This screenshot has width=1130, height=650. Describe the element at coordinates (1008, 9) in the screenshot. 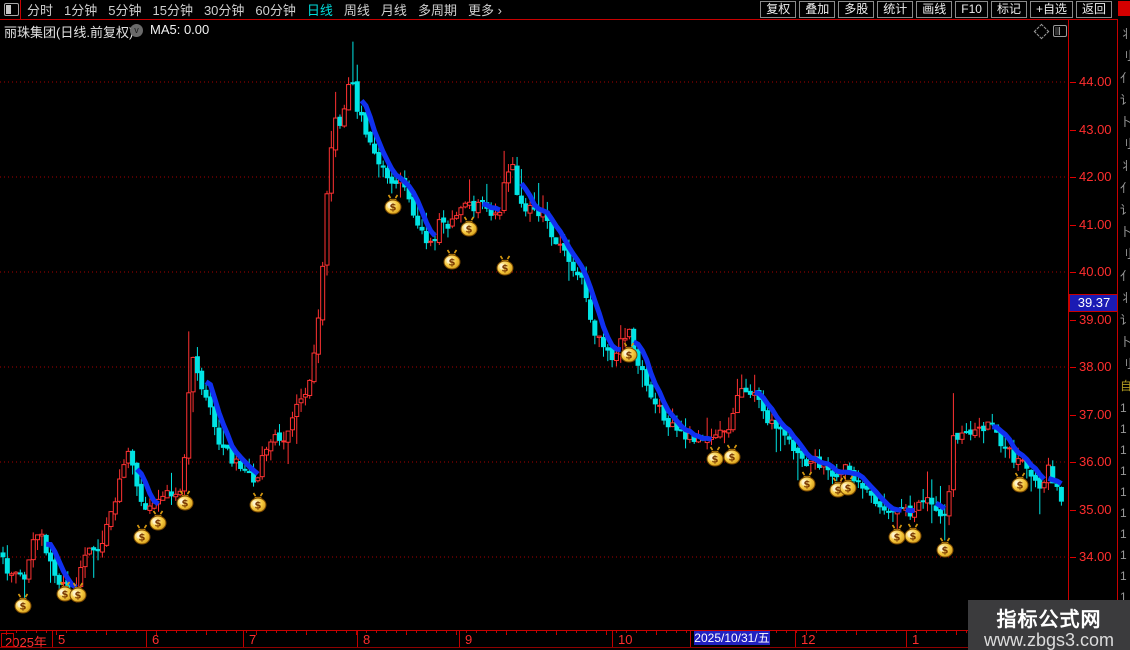

I see `toolbar-button: 标记` at that location.